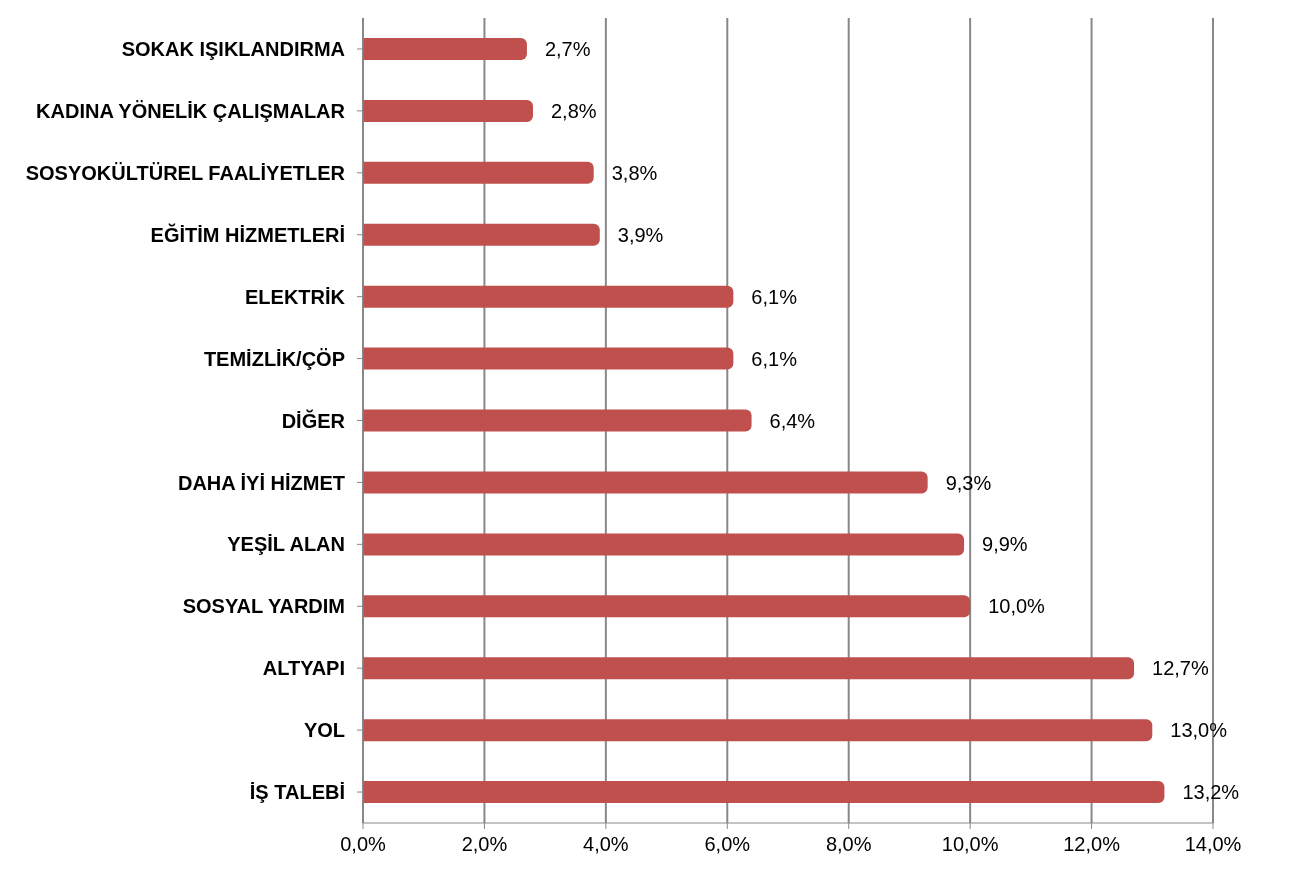 Image resolution: width=1289 pixels, height=890 pixels. What do you see at coordinates (968, 482) in the screenshot?
I see `data-label: 9,3%` at bounding box center [968, 482].